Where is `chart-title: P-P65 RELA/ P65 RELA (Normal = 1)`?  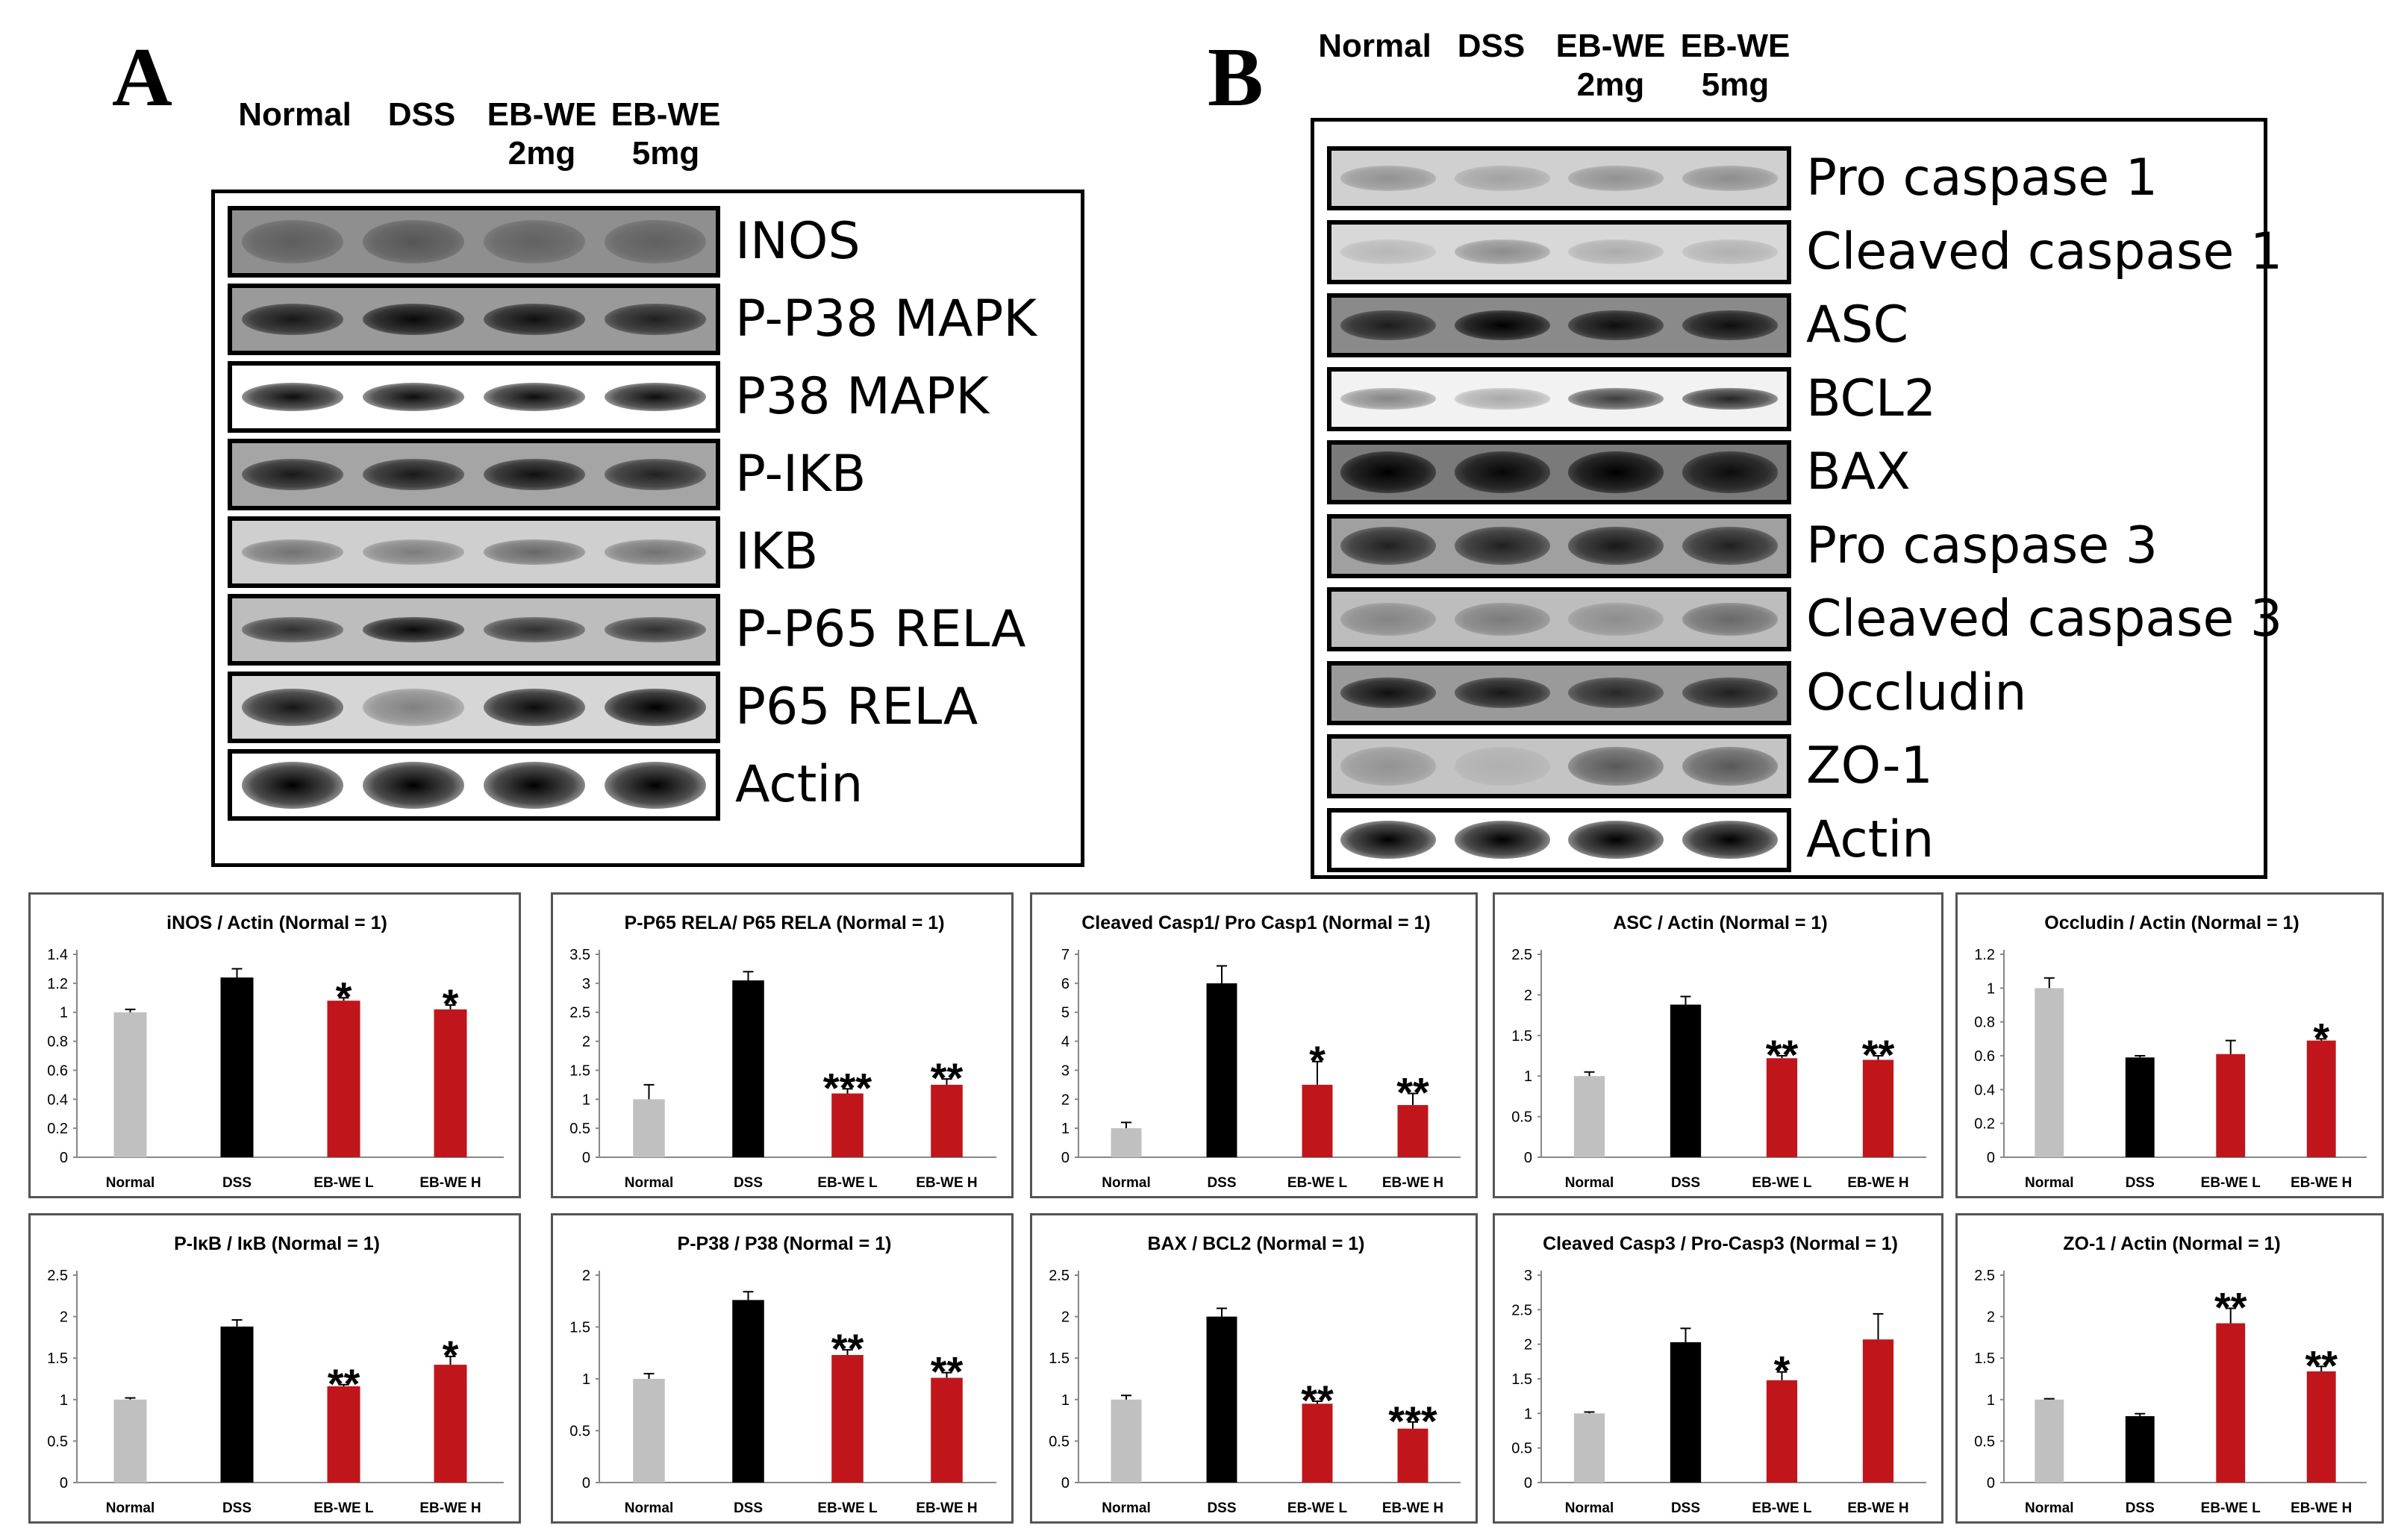 chart-title: P-P65 RELA/ P65 RELA (Normal = 1) is located at coordinates (784, 923).